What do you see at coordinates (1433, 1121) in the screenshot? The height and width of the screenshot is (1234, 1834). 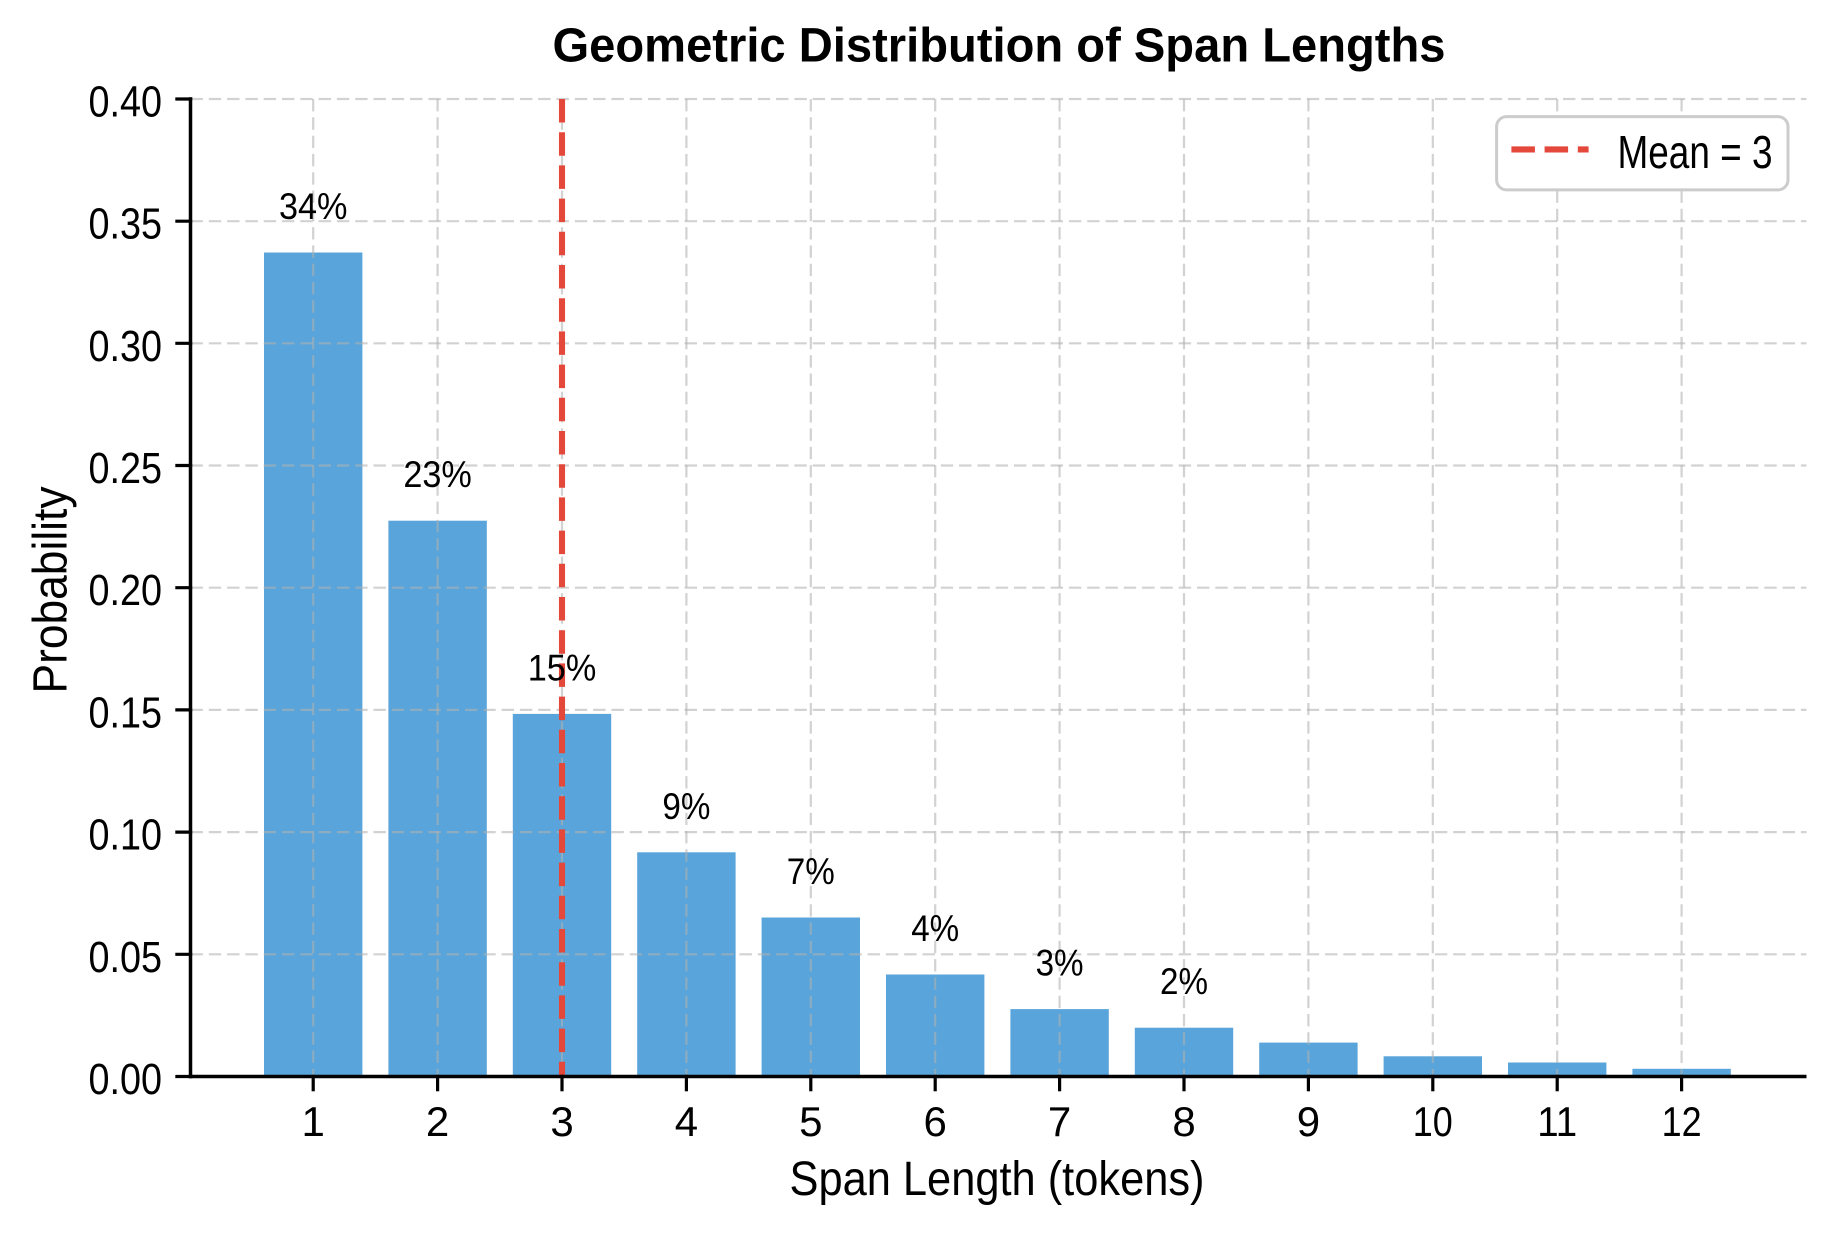 I see `svg-text: 10` at bounding box center [1433, 1121].